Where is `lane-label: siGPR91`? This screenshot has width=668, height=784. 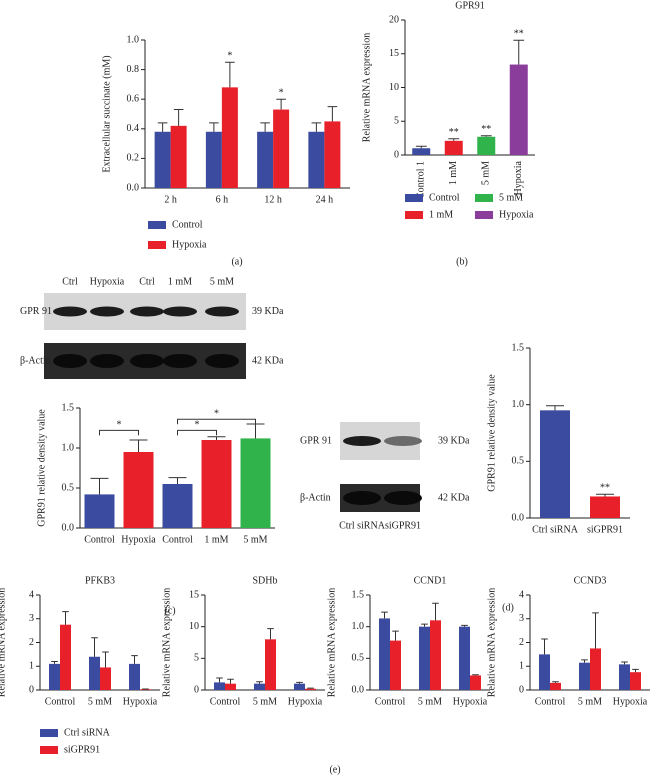
lane-label: siGPR91 is located at coordinates (403, 525).